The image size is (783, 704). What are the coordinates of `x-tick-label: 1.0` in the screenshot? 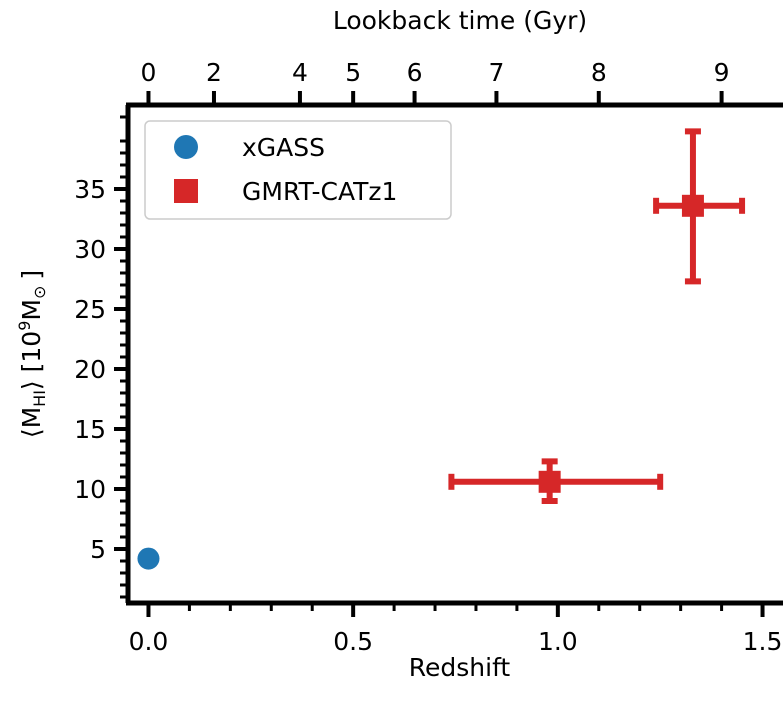 It's located at (558, 641).